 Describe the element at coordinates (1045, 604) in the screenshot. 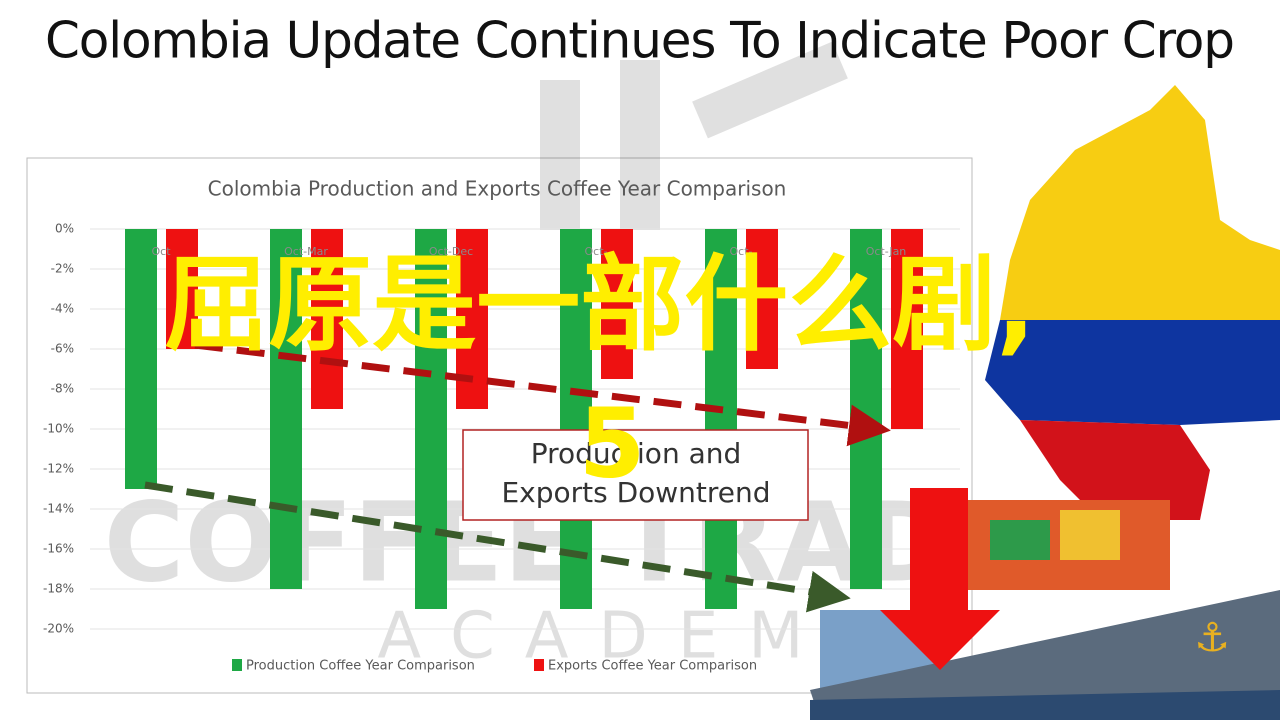

I see `ship-illustration: ⚓` at that location.